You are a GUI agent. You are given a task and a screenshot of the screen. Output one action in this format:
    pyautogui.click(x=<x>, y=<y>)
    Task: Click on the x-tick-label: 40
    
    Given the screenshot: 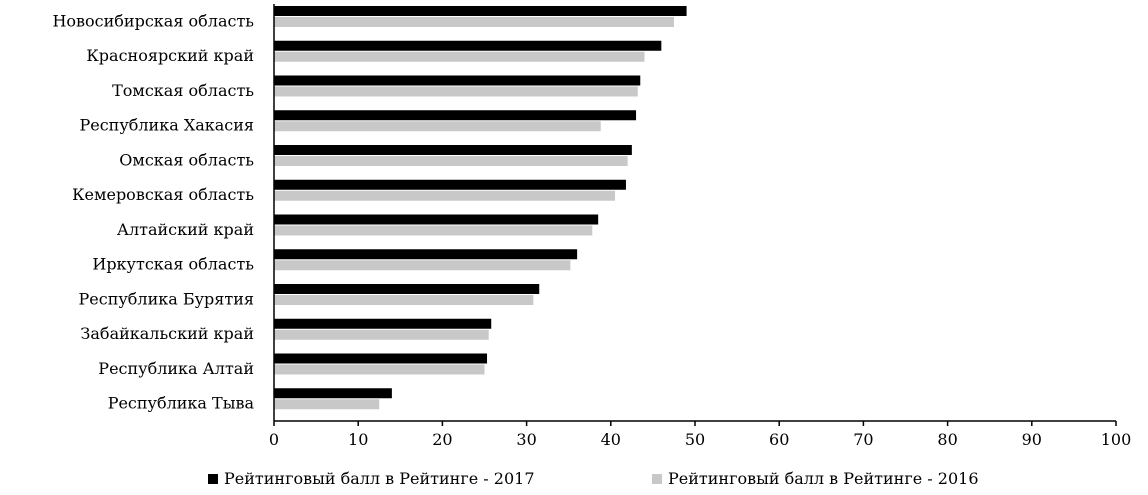 What is the action you would take?
    pyautogui.click(x=611, y=439)
    